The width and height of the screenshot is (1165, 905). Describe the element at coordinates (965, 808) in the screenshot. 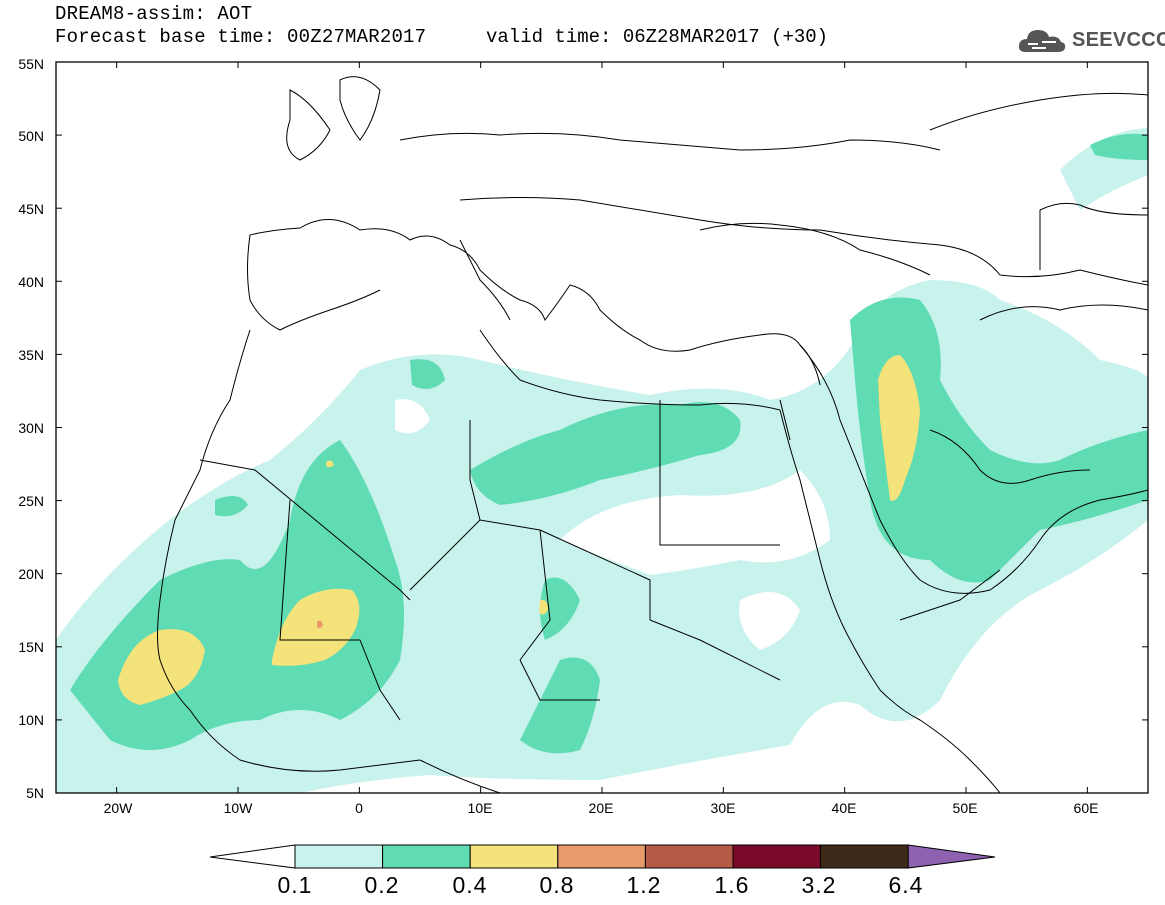

I see `lon-label: 50E` at that location.